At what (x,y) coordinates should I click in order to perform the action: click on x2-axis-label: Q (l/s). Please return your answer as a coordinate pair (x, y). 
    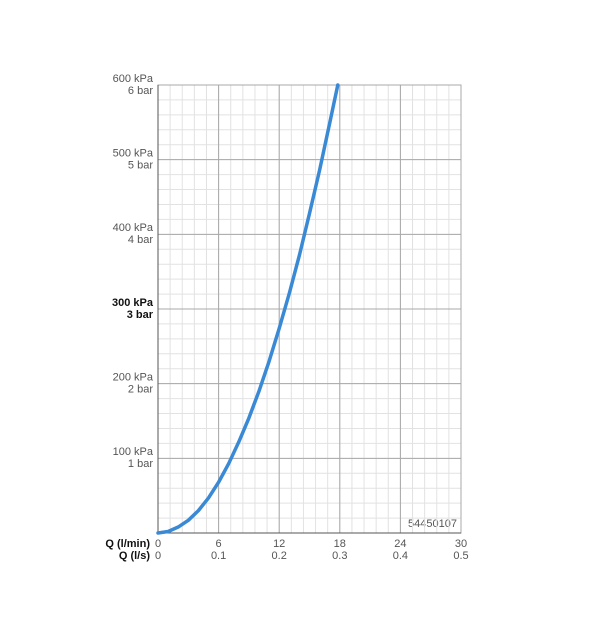
    Looking at the image, I should click on (135, 556).